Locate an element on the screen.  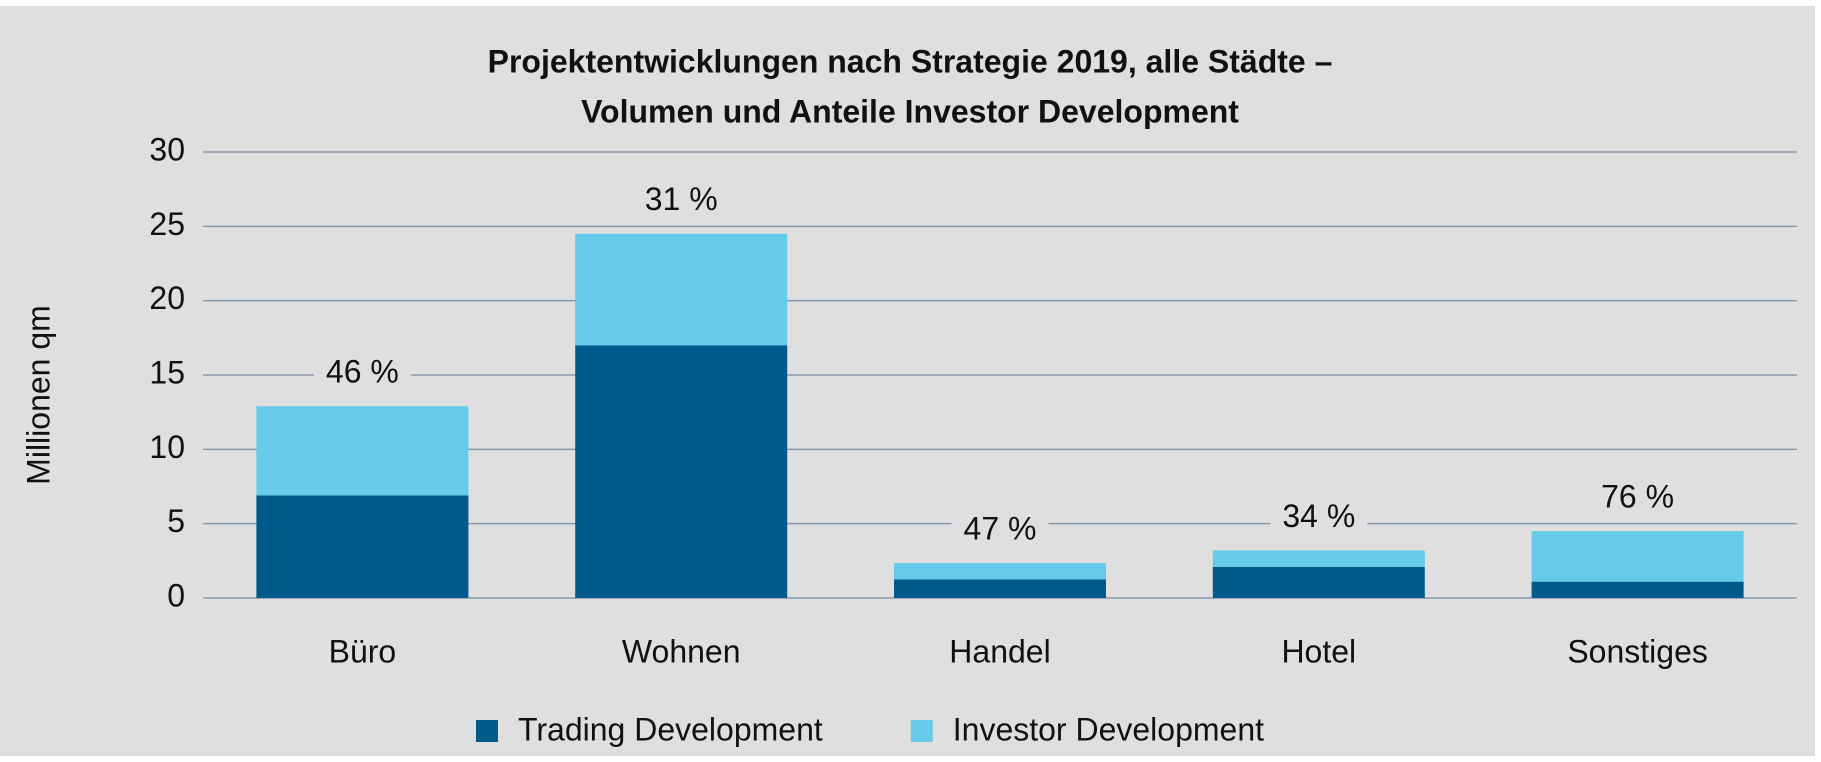
share-label: 76 % is located at coordinates (1637, 497).